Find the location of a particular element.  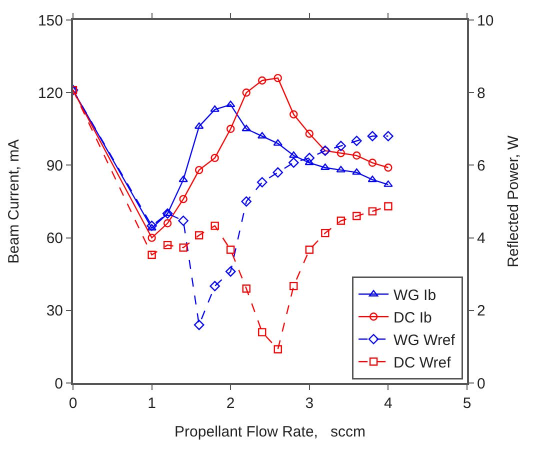

legend-label: DC Ib is located at coordinates (413, 317).